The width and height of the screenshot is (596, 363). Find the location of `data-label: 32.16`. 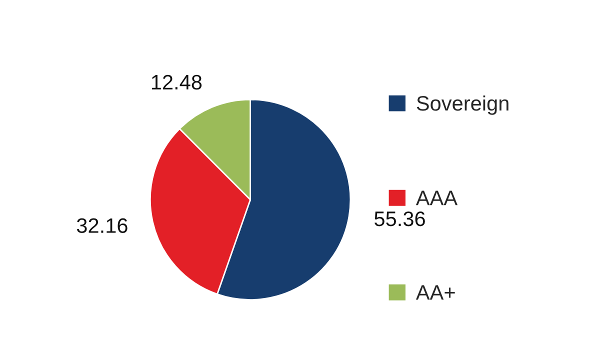

data-label: 32.16 is located at coordinates (102, 226).